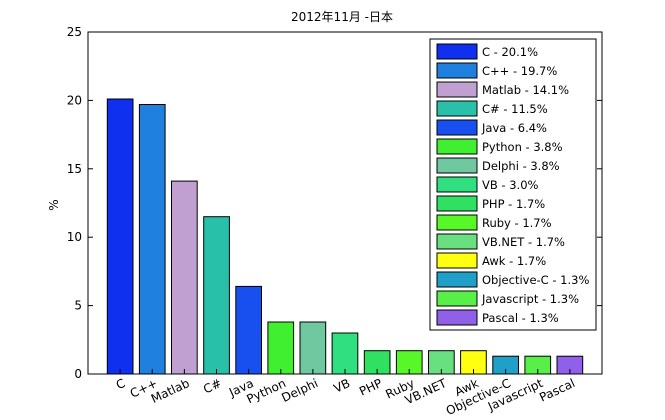 Image resolution: width=665 pixels, height=420 pixels. Describe the element at coordinates (74, 100) in the screenshot. I see `y-tick-label: 20` at that location.